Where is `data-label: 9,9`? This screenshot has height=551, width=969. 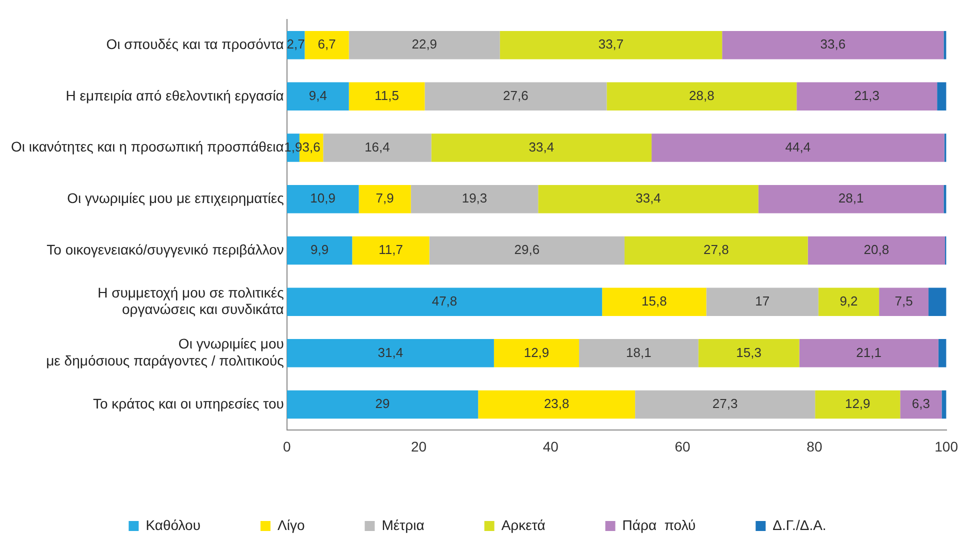 data-label: 9,9 is located at coordinates (319, 250).